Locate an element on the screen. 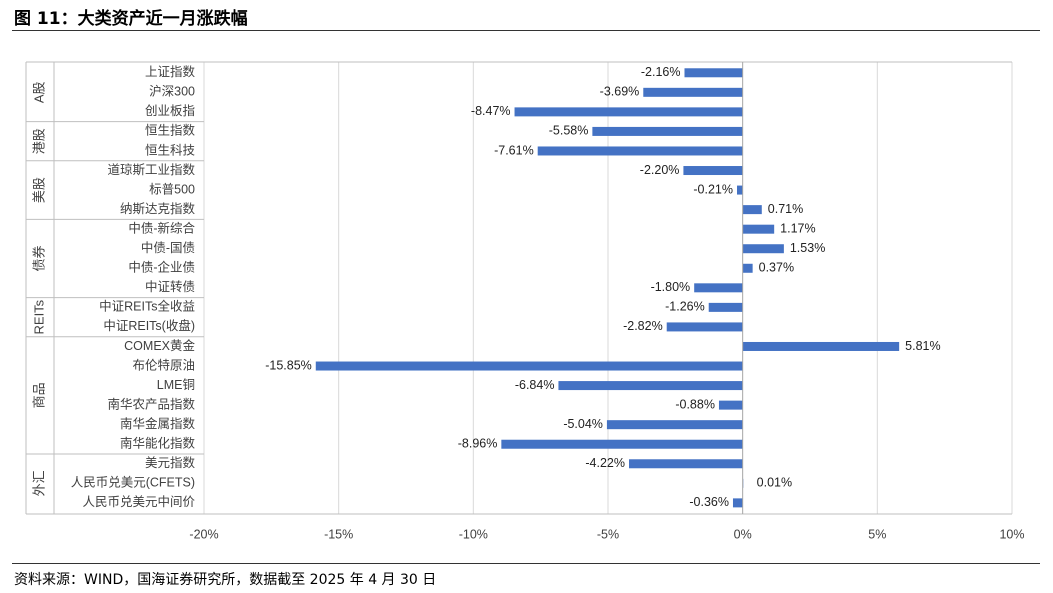 The height and width of the screenshot is (593, 1053). category-label-4: 恒生科技 is located at coordinates (170, 150).